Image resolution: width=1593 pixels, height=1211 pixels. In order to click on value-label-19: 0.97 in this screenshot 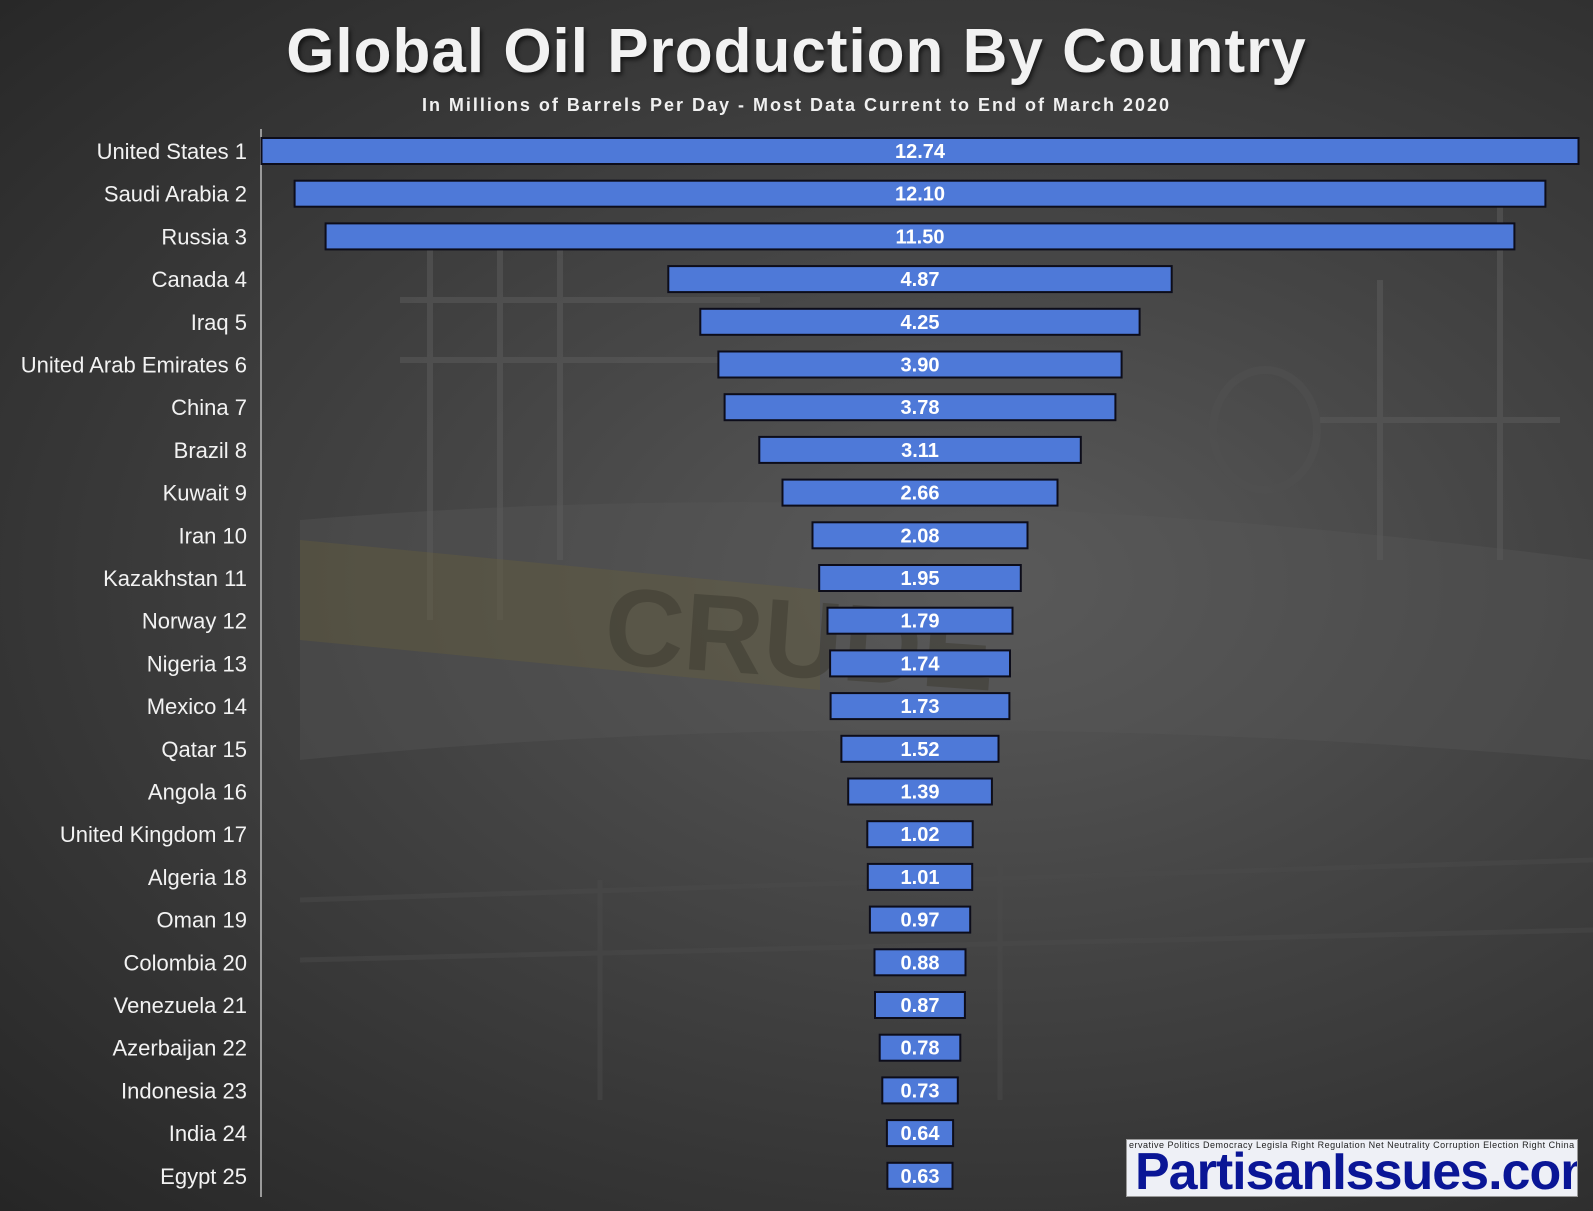, I will do `click(920, 921)`.